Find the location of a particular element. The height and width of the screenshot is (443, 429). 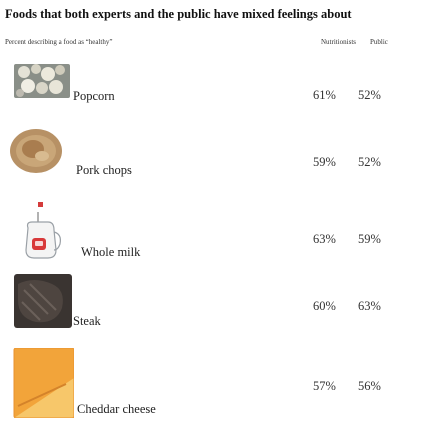

food-label: Cheddar cheese is located at coordinates (116, 409).